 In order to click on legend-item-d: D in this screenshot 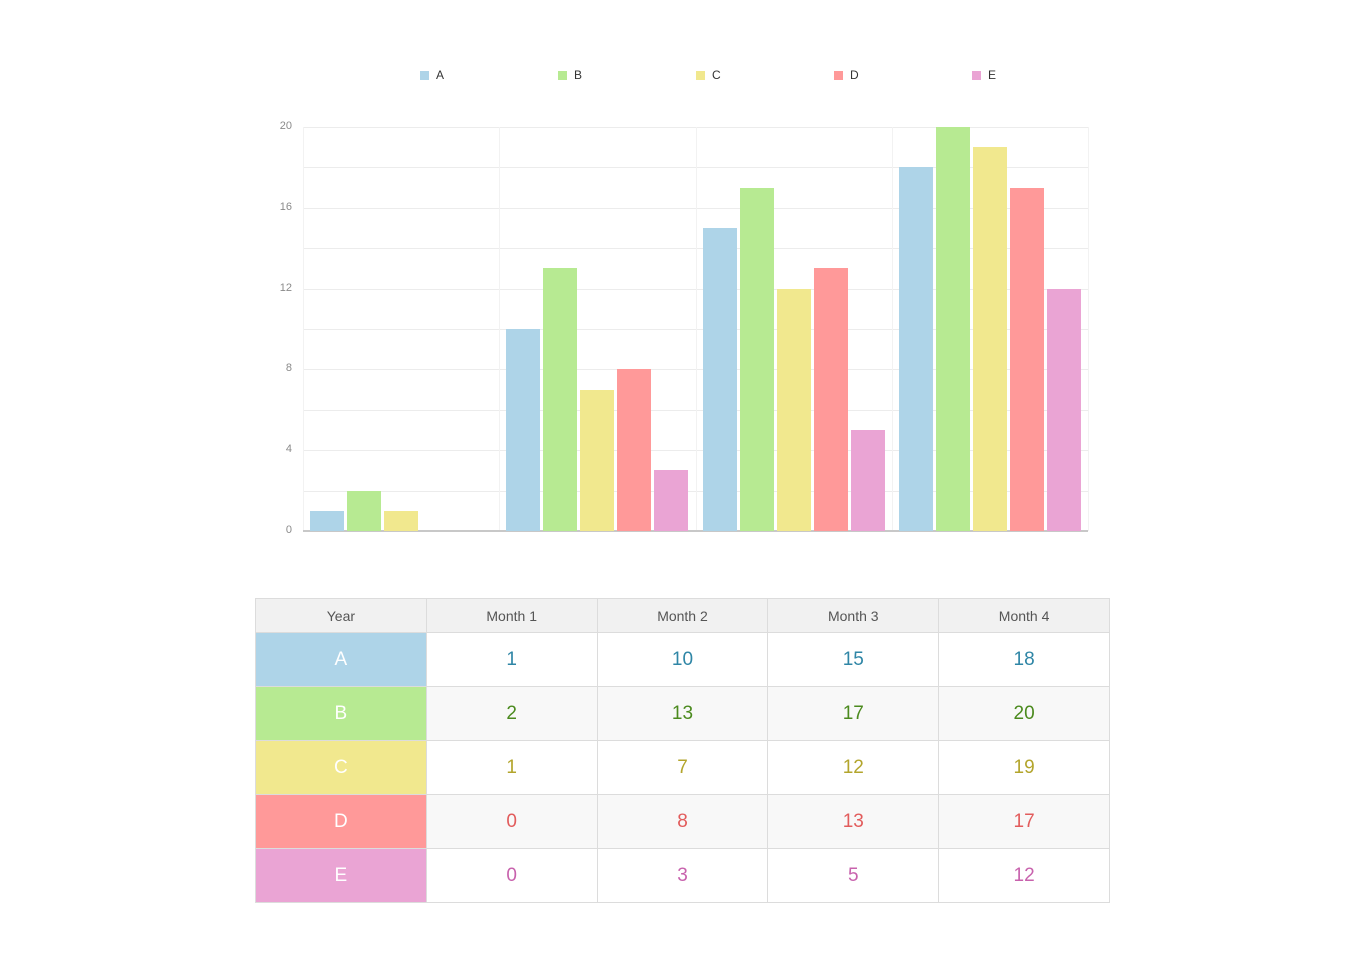, I will do `click(846, 75)`.